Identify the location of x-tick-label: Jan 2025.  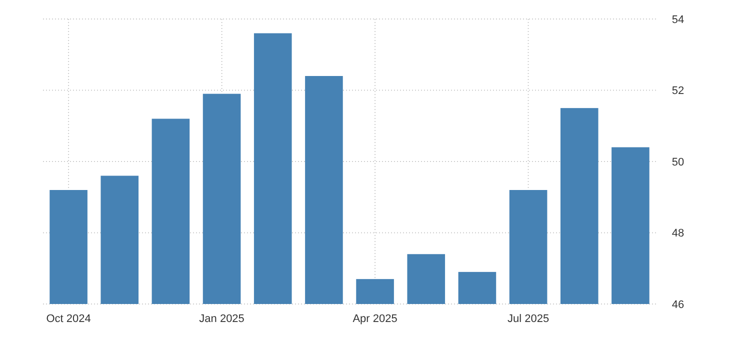
(221, 319).